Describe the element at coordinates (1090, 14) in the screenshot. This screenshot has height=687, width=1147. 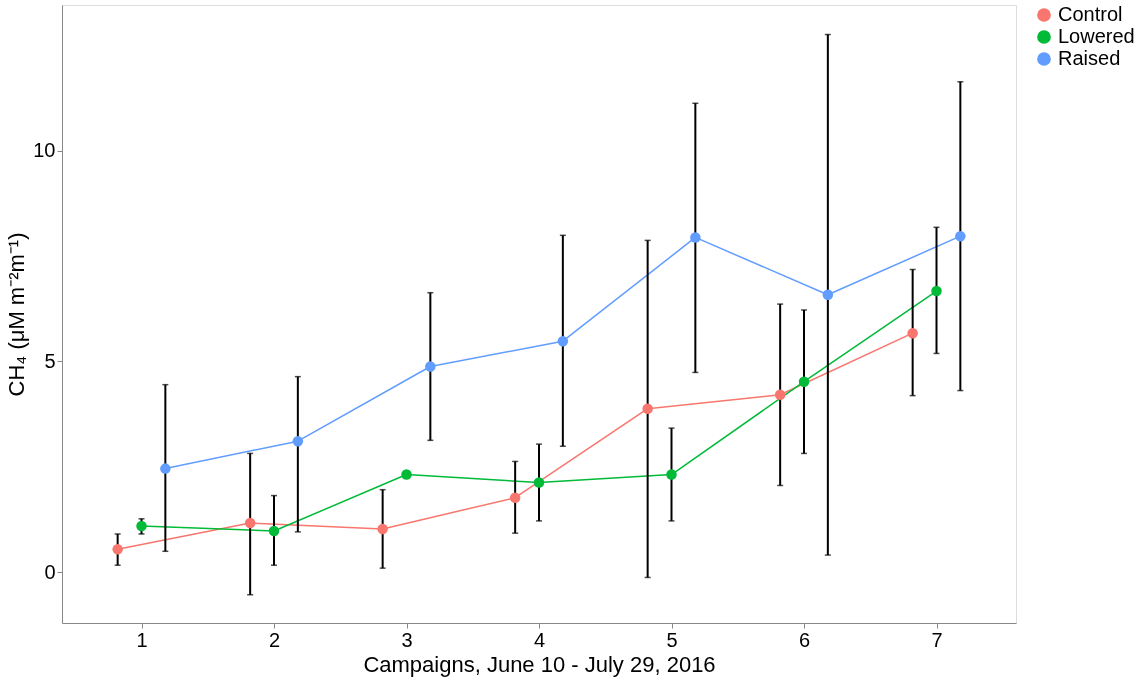
I see `legend-label: Control` at that location.